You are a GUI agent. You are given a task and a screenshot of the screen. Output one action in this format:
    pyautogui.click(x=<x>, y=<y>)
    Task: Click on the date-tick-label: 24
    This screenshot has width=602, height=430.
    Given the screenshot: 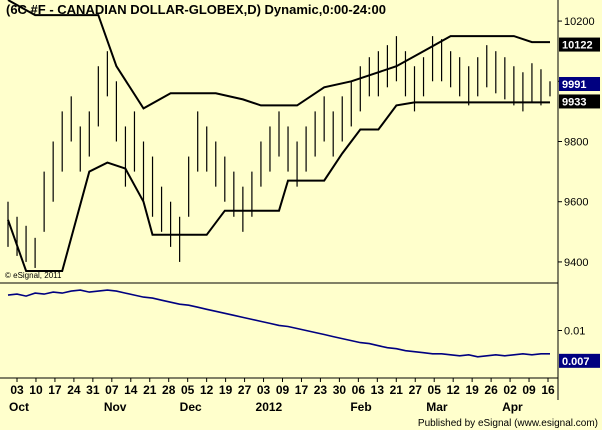 What is the action you would take?
    pyautogui.click(x=74, y=390)
    